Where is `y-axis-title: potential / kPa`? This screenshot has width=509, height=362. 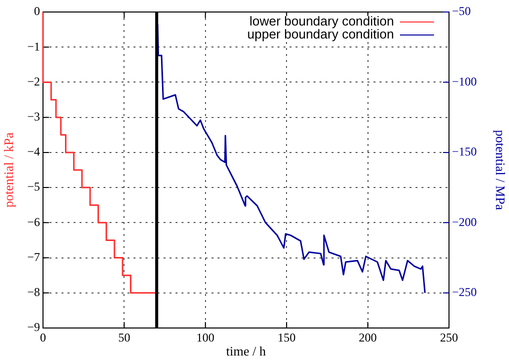
y-axis-title: potential / kPa is located at coordinates (8, 170).